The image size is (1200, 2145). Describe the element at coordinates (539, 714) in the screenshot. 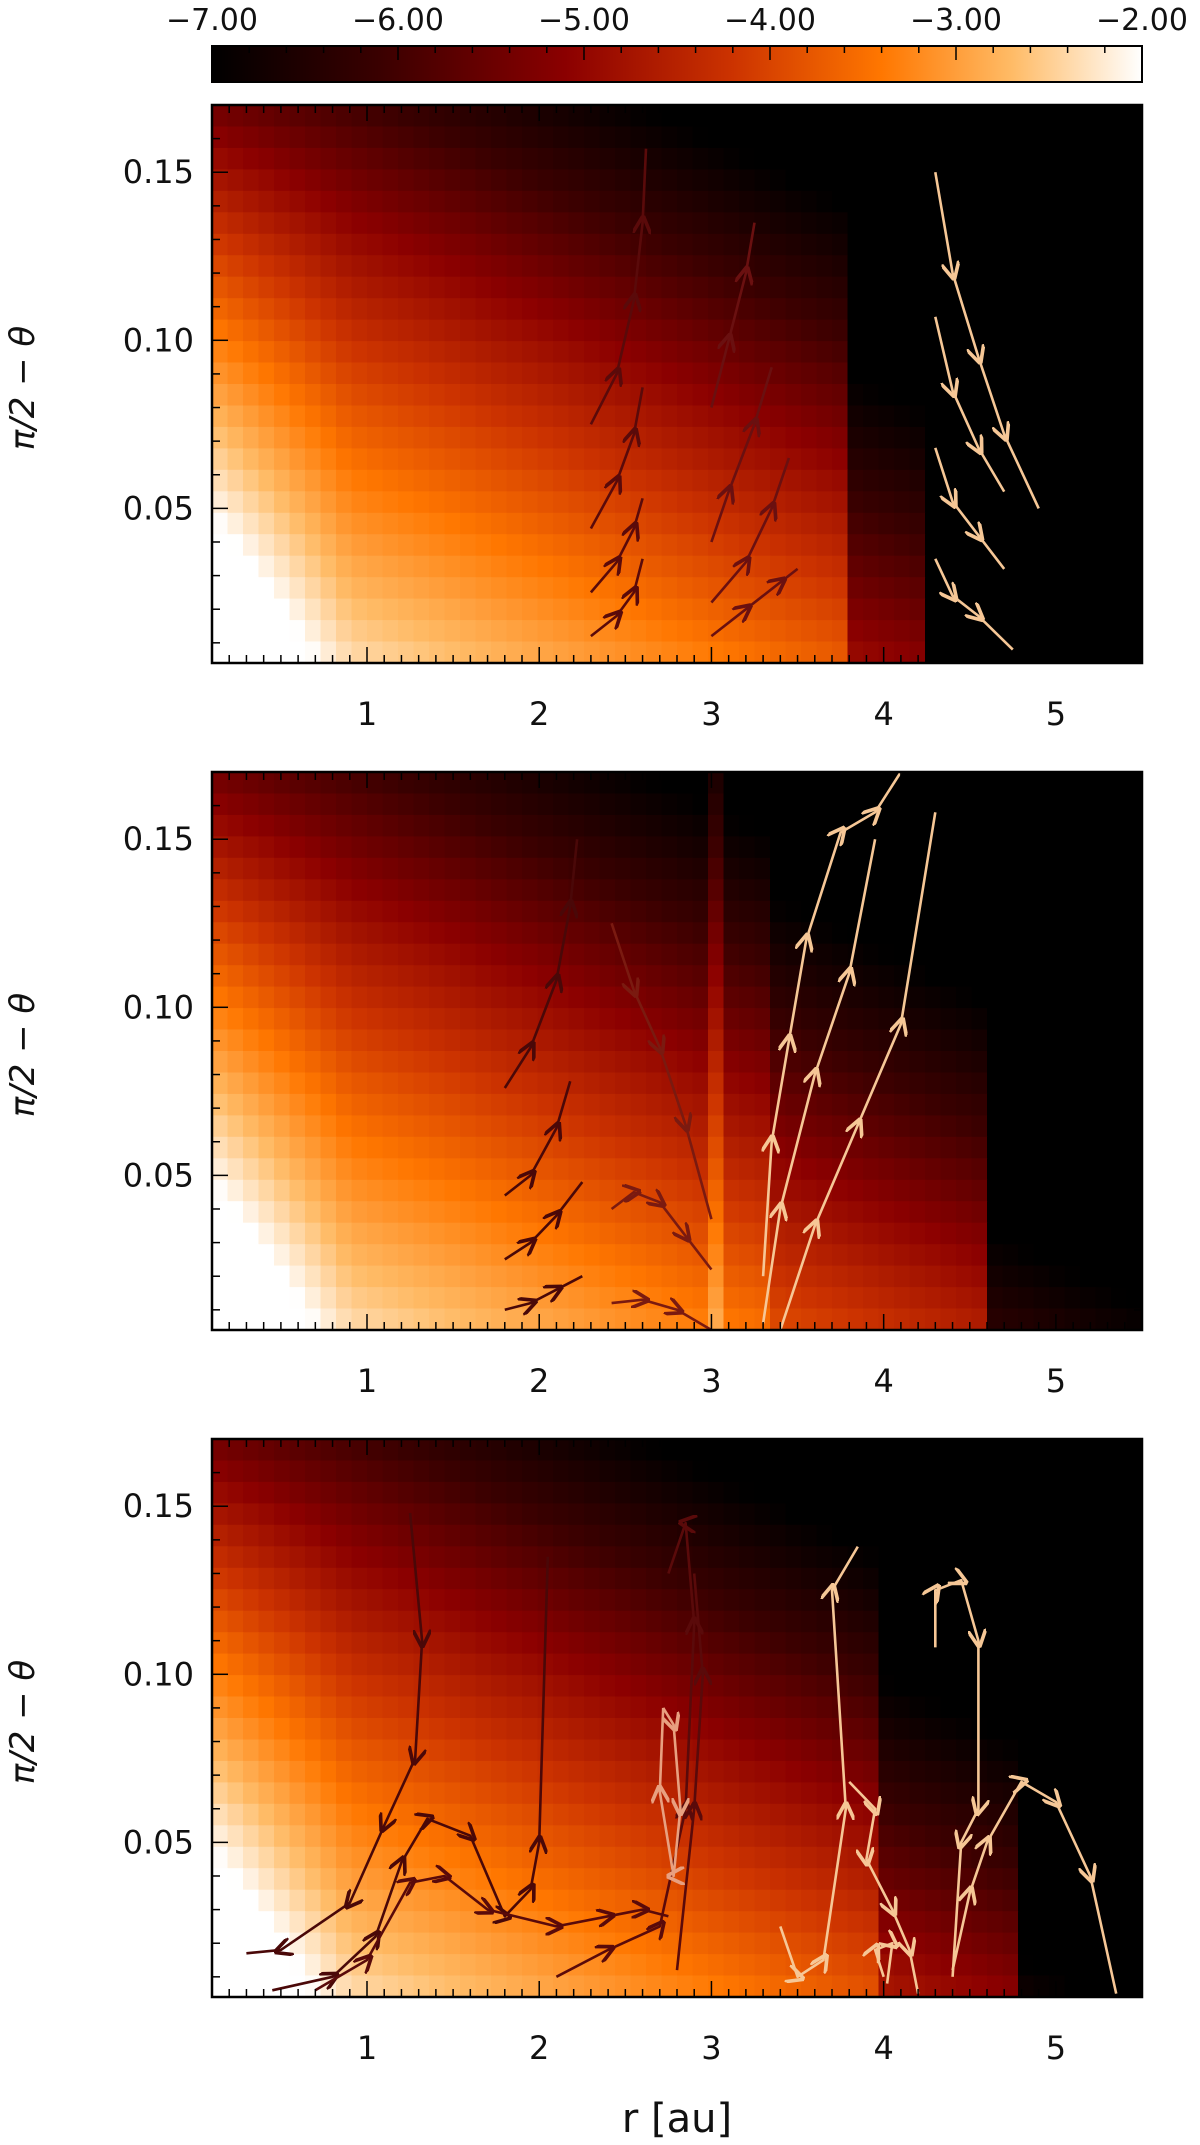

I see `x-tick-label: 2` at that location.